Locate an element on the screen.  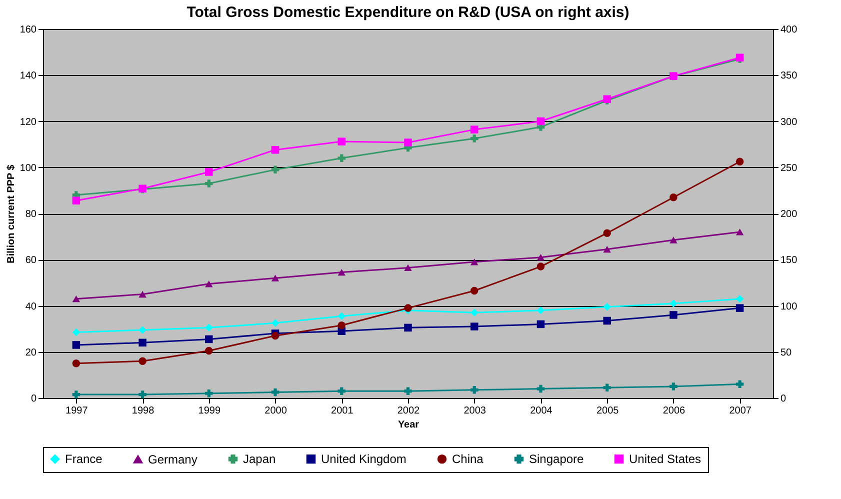
y-tick-label: 120 is located at coordinates (28, 122).